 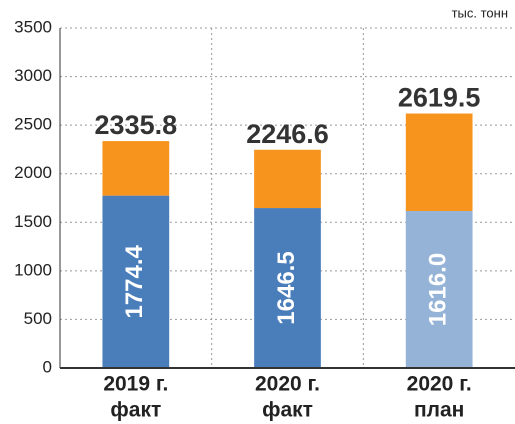 I want to click on value-label: 1616.0, so click(x=438, y=289).